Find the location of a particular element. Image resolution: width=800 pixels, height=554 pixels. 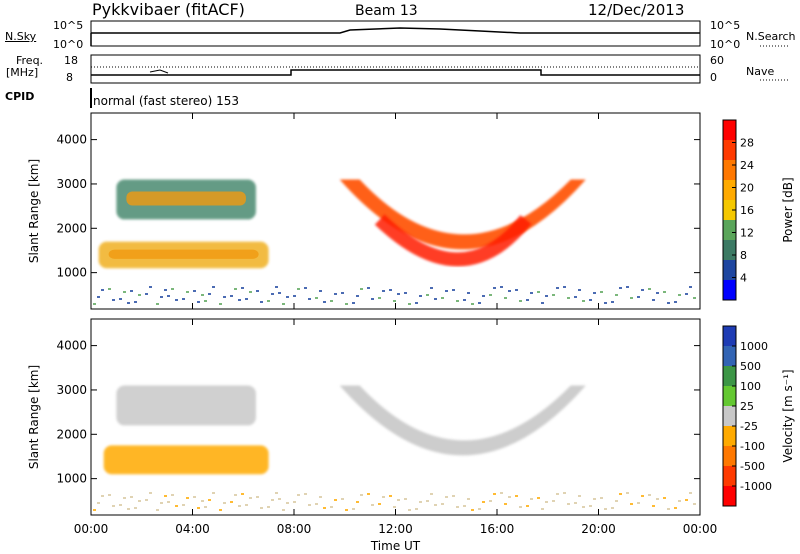

nsky-label: N.Sky is located at coordinates (21, 36).